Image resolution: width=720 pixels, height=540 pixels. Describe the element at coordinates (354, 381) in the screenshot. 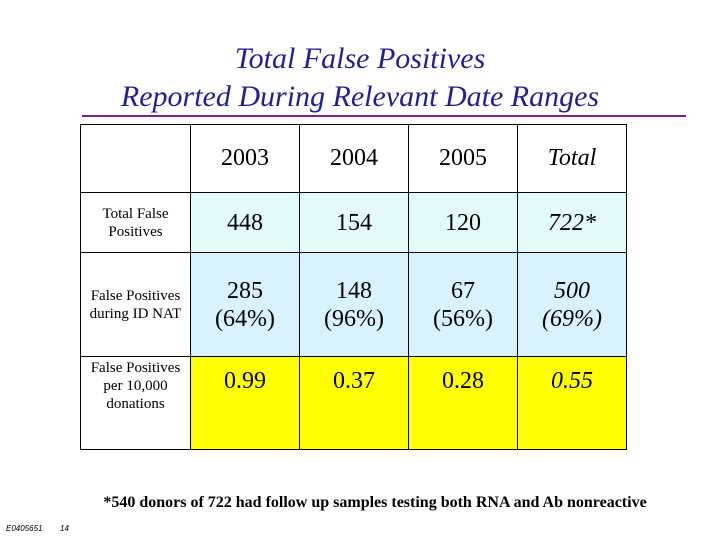

I see `cell-value: 0.37` at that location.